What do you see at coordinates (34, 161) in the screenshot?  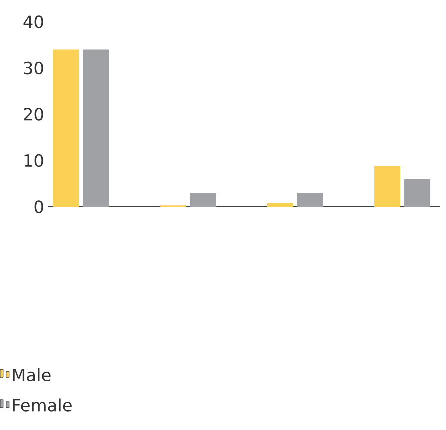 I see `y-tick-label: 10` at bounding box center [34, 161].